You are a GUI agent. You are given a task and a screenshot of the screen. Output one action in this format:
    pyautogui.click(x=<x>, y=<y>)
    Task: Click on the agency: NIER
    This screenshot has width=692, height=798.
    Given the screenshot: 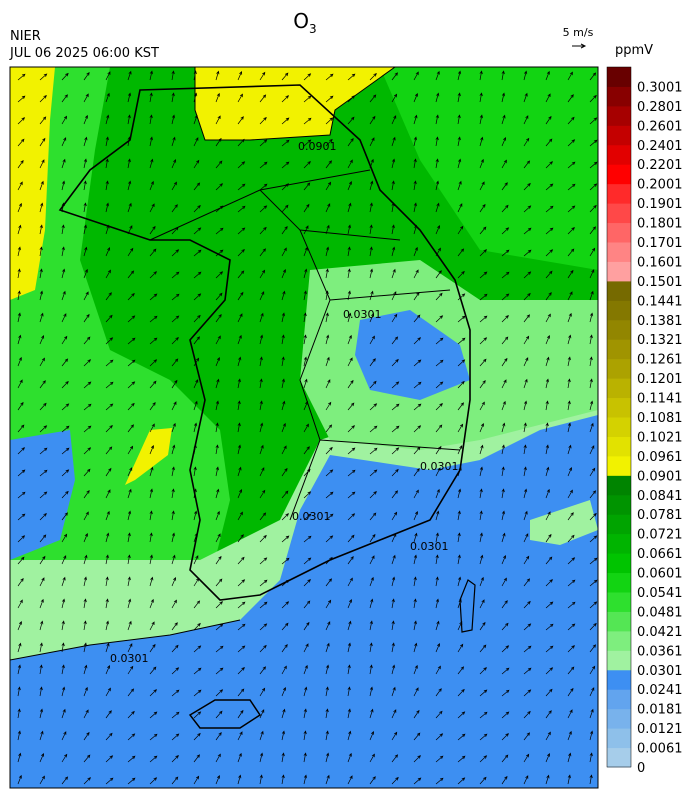 What is the action you would take?
    pyautogui.click(x=25, y=36)
    